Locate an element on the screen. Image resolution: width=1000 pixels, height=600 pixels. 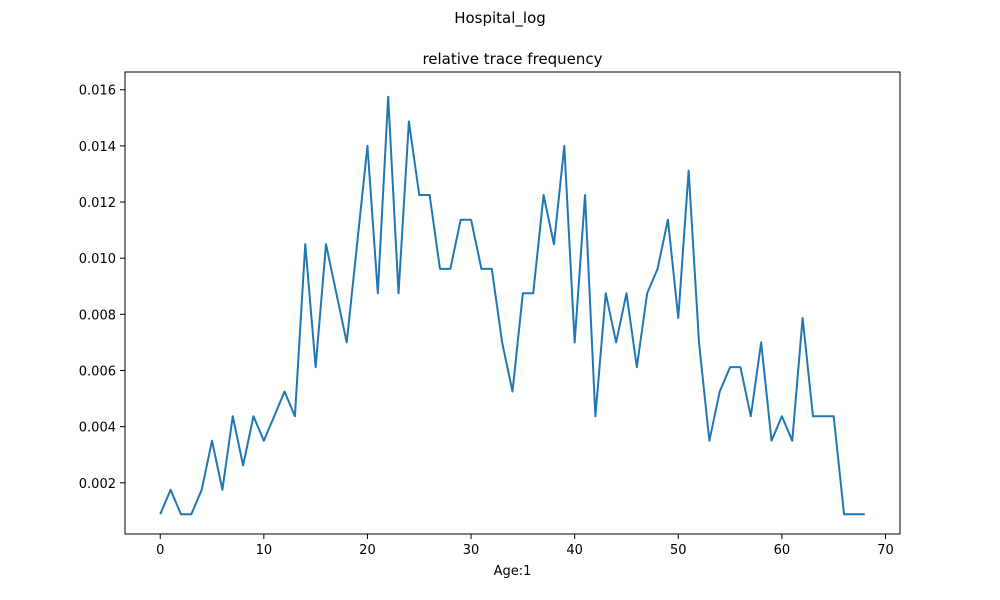
y-tick-label: 0.014 is located at coordinates (97, 147).